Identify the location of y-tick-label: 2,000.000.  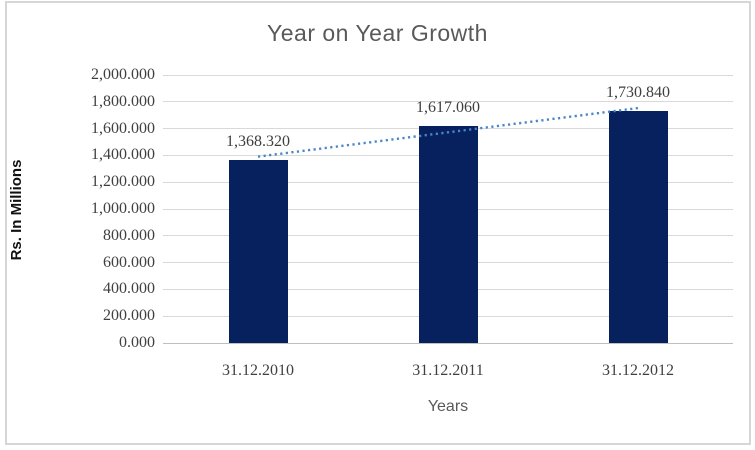
(123, 74).